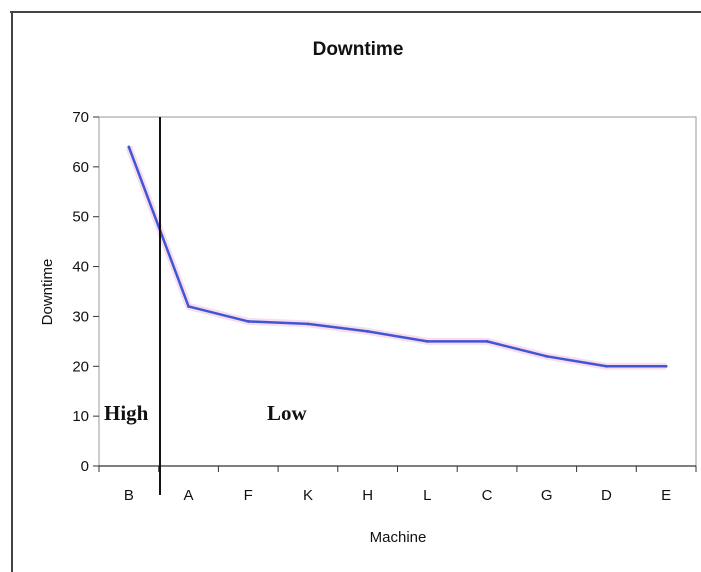 This screenshot has width=701, height=572. Describe the element at coordinates (80, 167) in the screenshot. I see `y-tick-label: 60` at that location.